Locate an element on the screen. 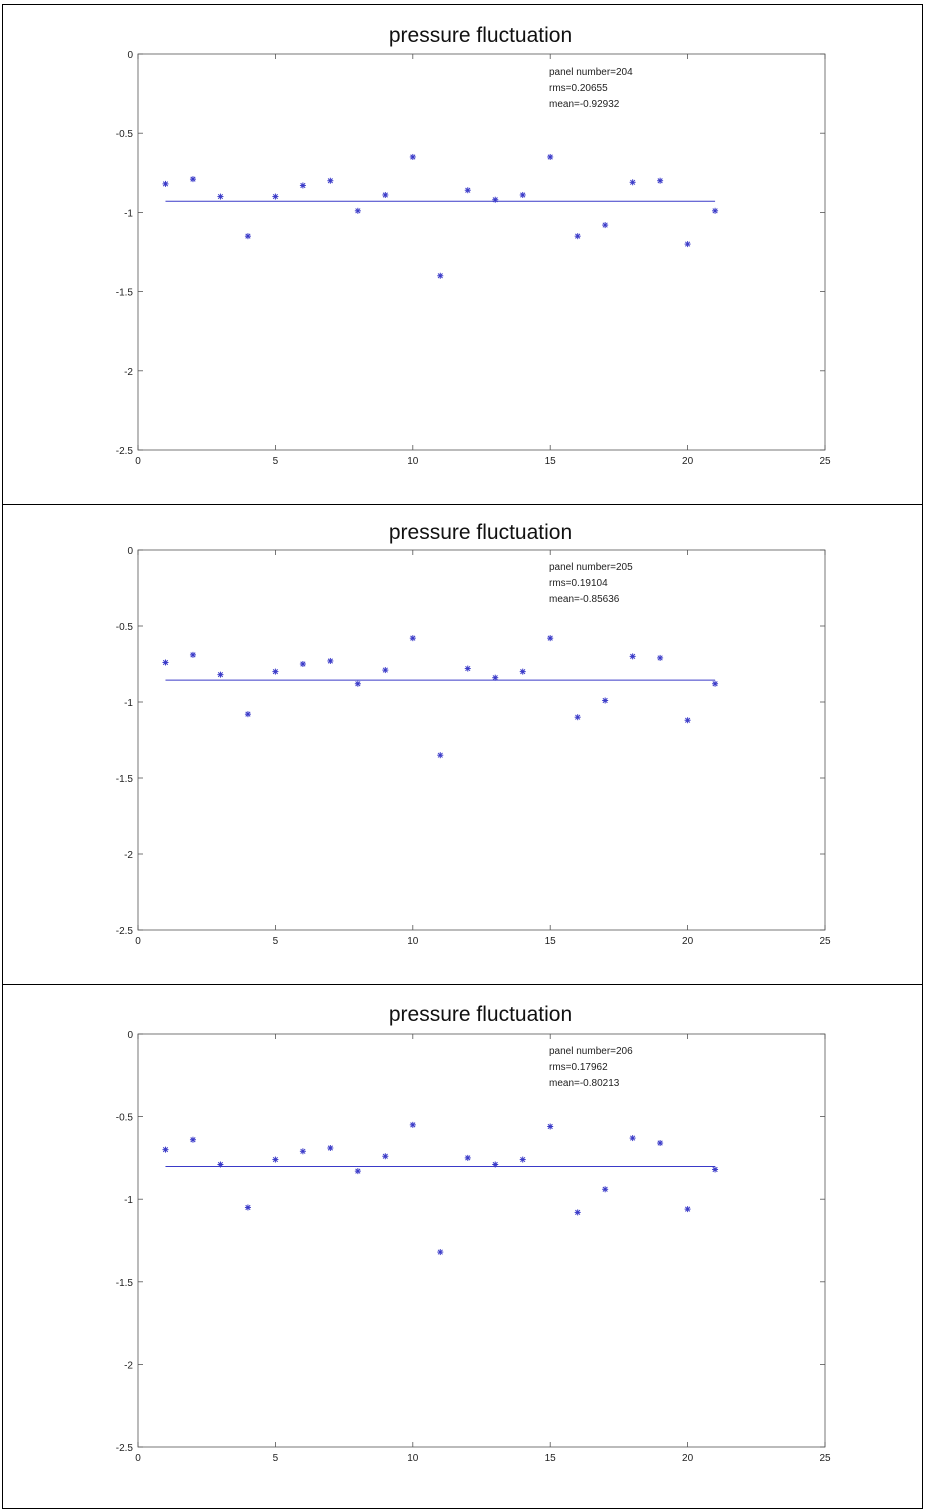 The height and width of the screenshot is (1511, 925). annotation-text: panel number=204 is located at coordinates (591, 72).